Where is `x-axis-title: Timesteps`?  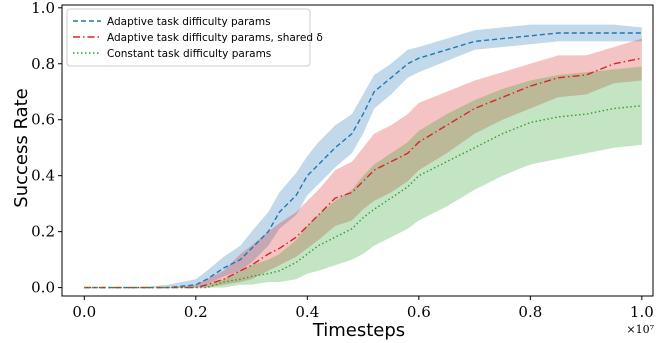 x-axis-title: Timesteps is located at coordinates (358, 330).